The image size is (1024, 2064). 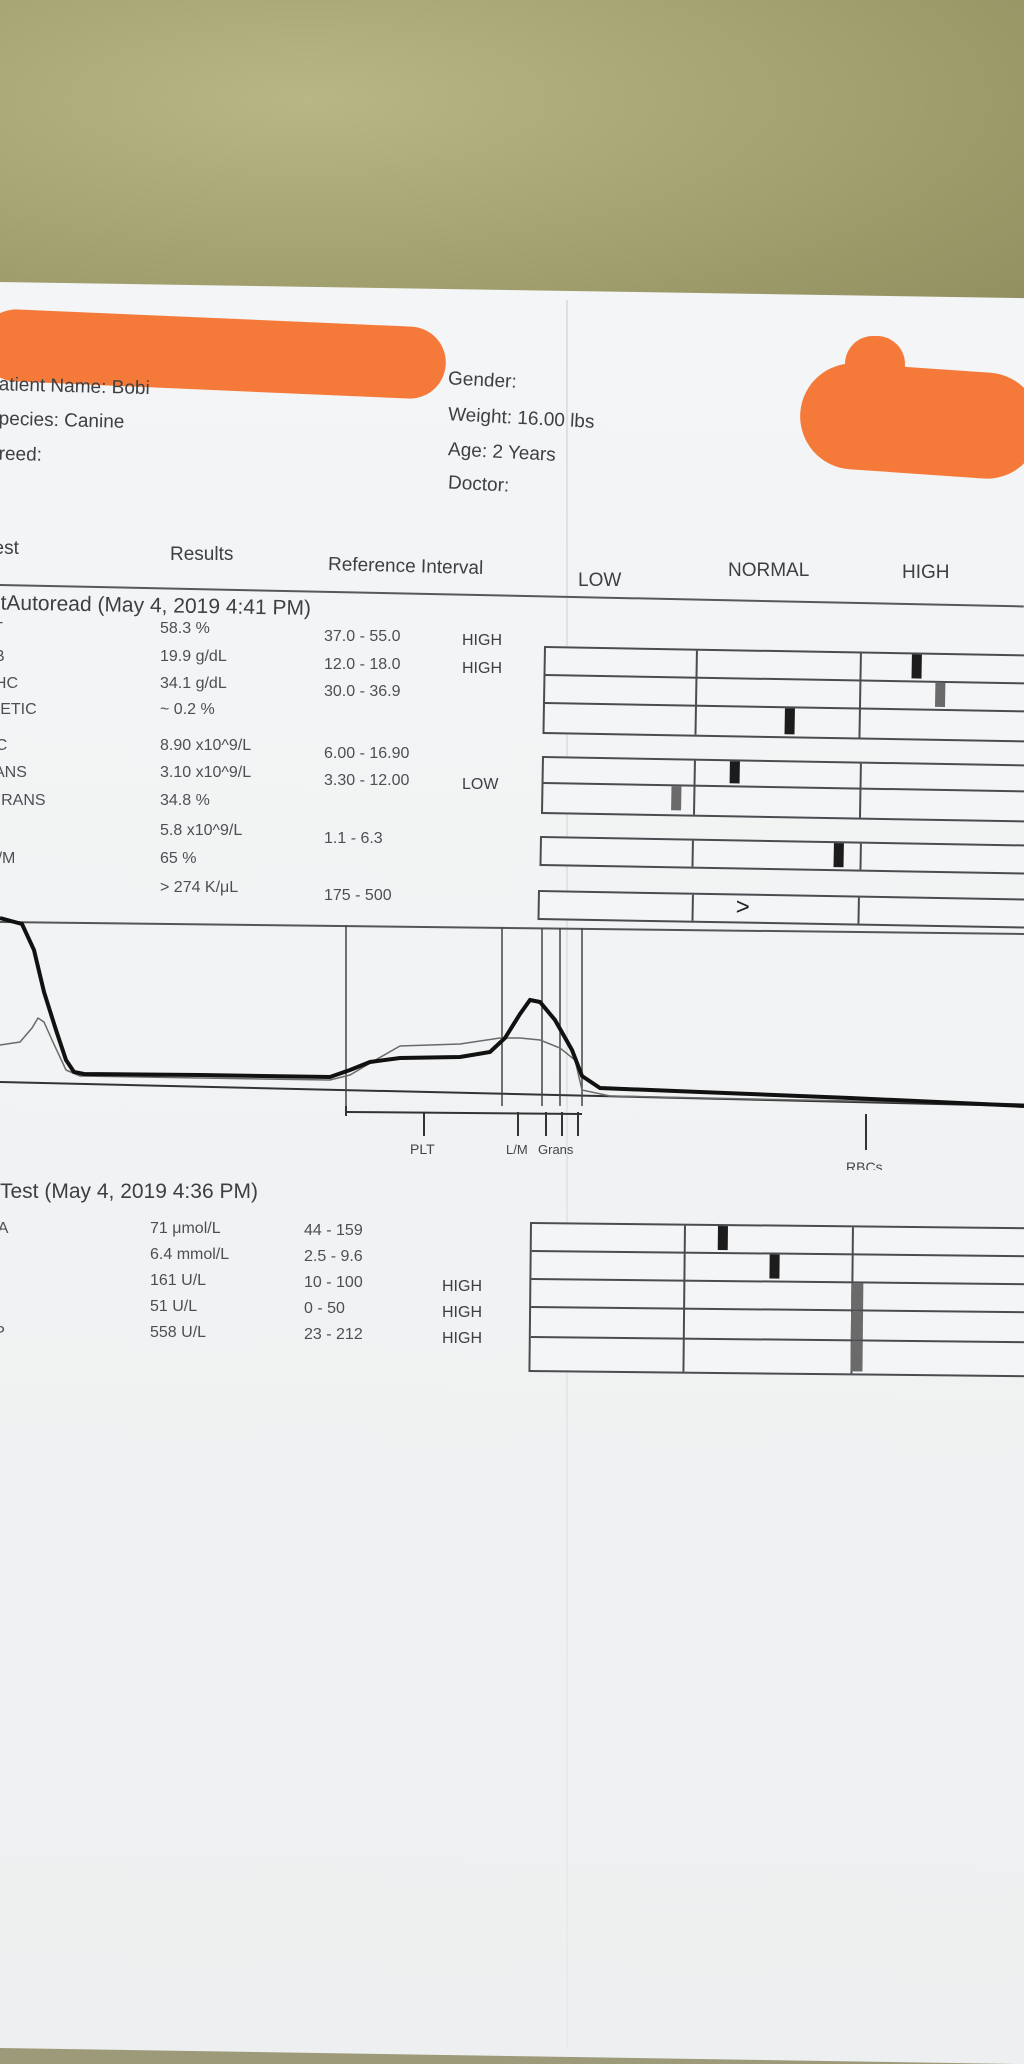 What do you see at coordinates (517, 1149) in the screenshot?
I see `hist-label-lm: L/M` at bounding box center [517, 1149].